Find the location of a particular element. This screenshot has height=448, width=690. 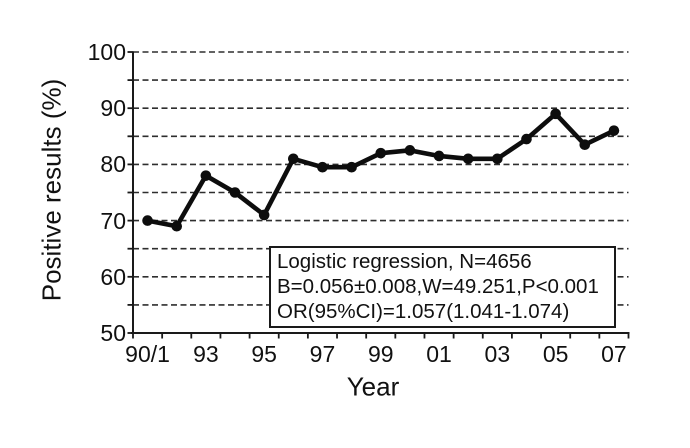

y-tick-label-80: 80 is located at coordinates (113, 164).